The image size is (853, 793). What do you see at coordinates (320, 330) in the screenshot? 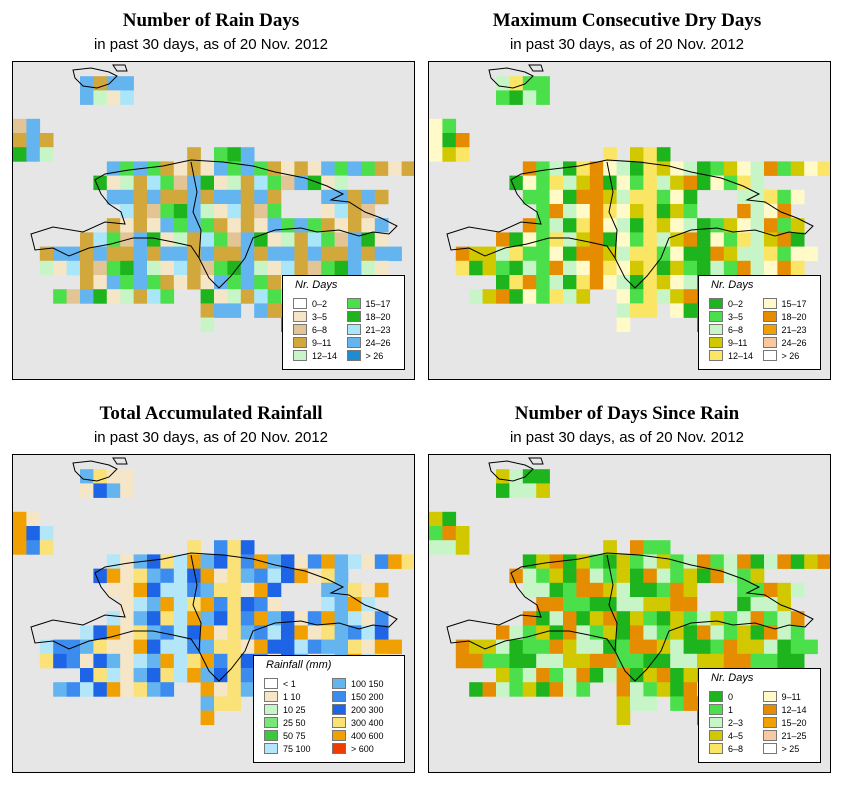
I see `legend-label: 6–8` at bounding box center [320, 330].